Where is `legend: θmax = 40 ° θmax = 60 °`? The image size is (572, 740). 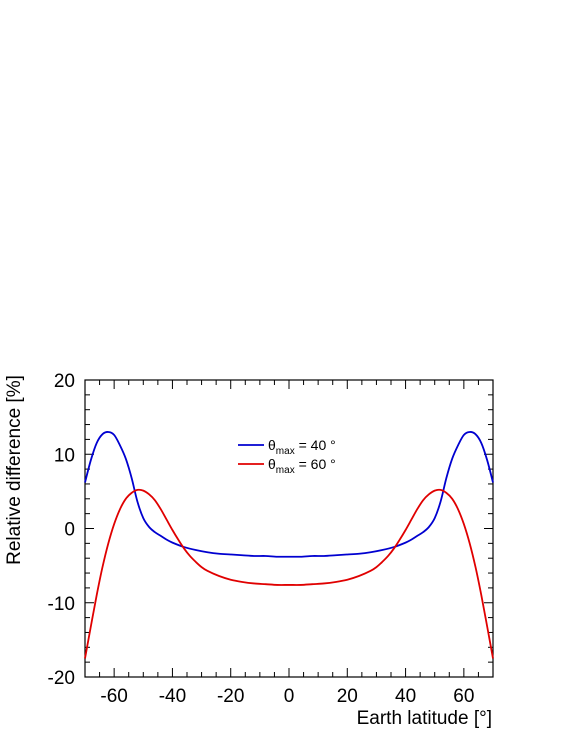
legend: θmax = 40 ° θmax = 60 ° is located at coordinates (287, 456).